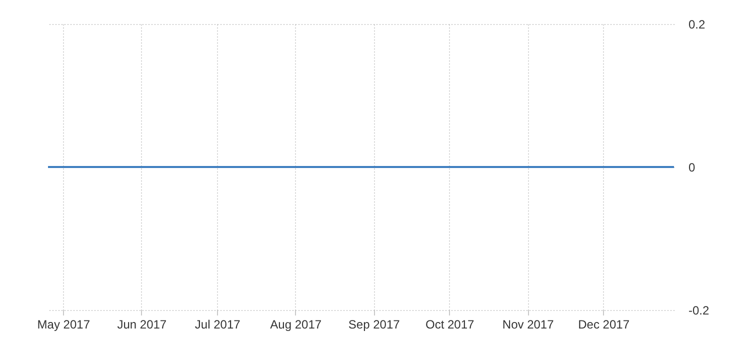  Describe the element at coordinates (528, 325) in the screenshot. I see `x-tick-label: Nov 2017` at that location.